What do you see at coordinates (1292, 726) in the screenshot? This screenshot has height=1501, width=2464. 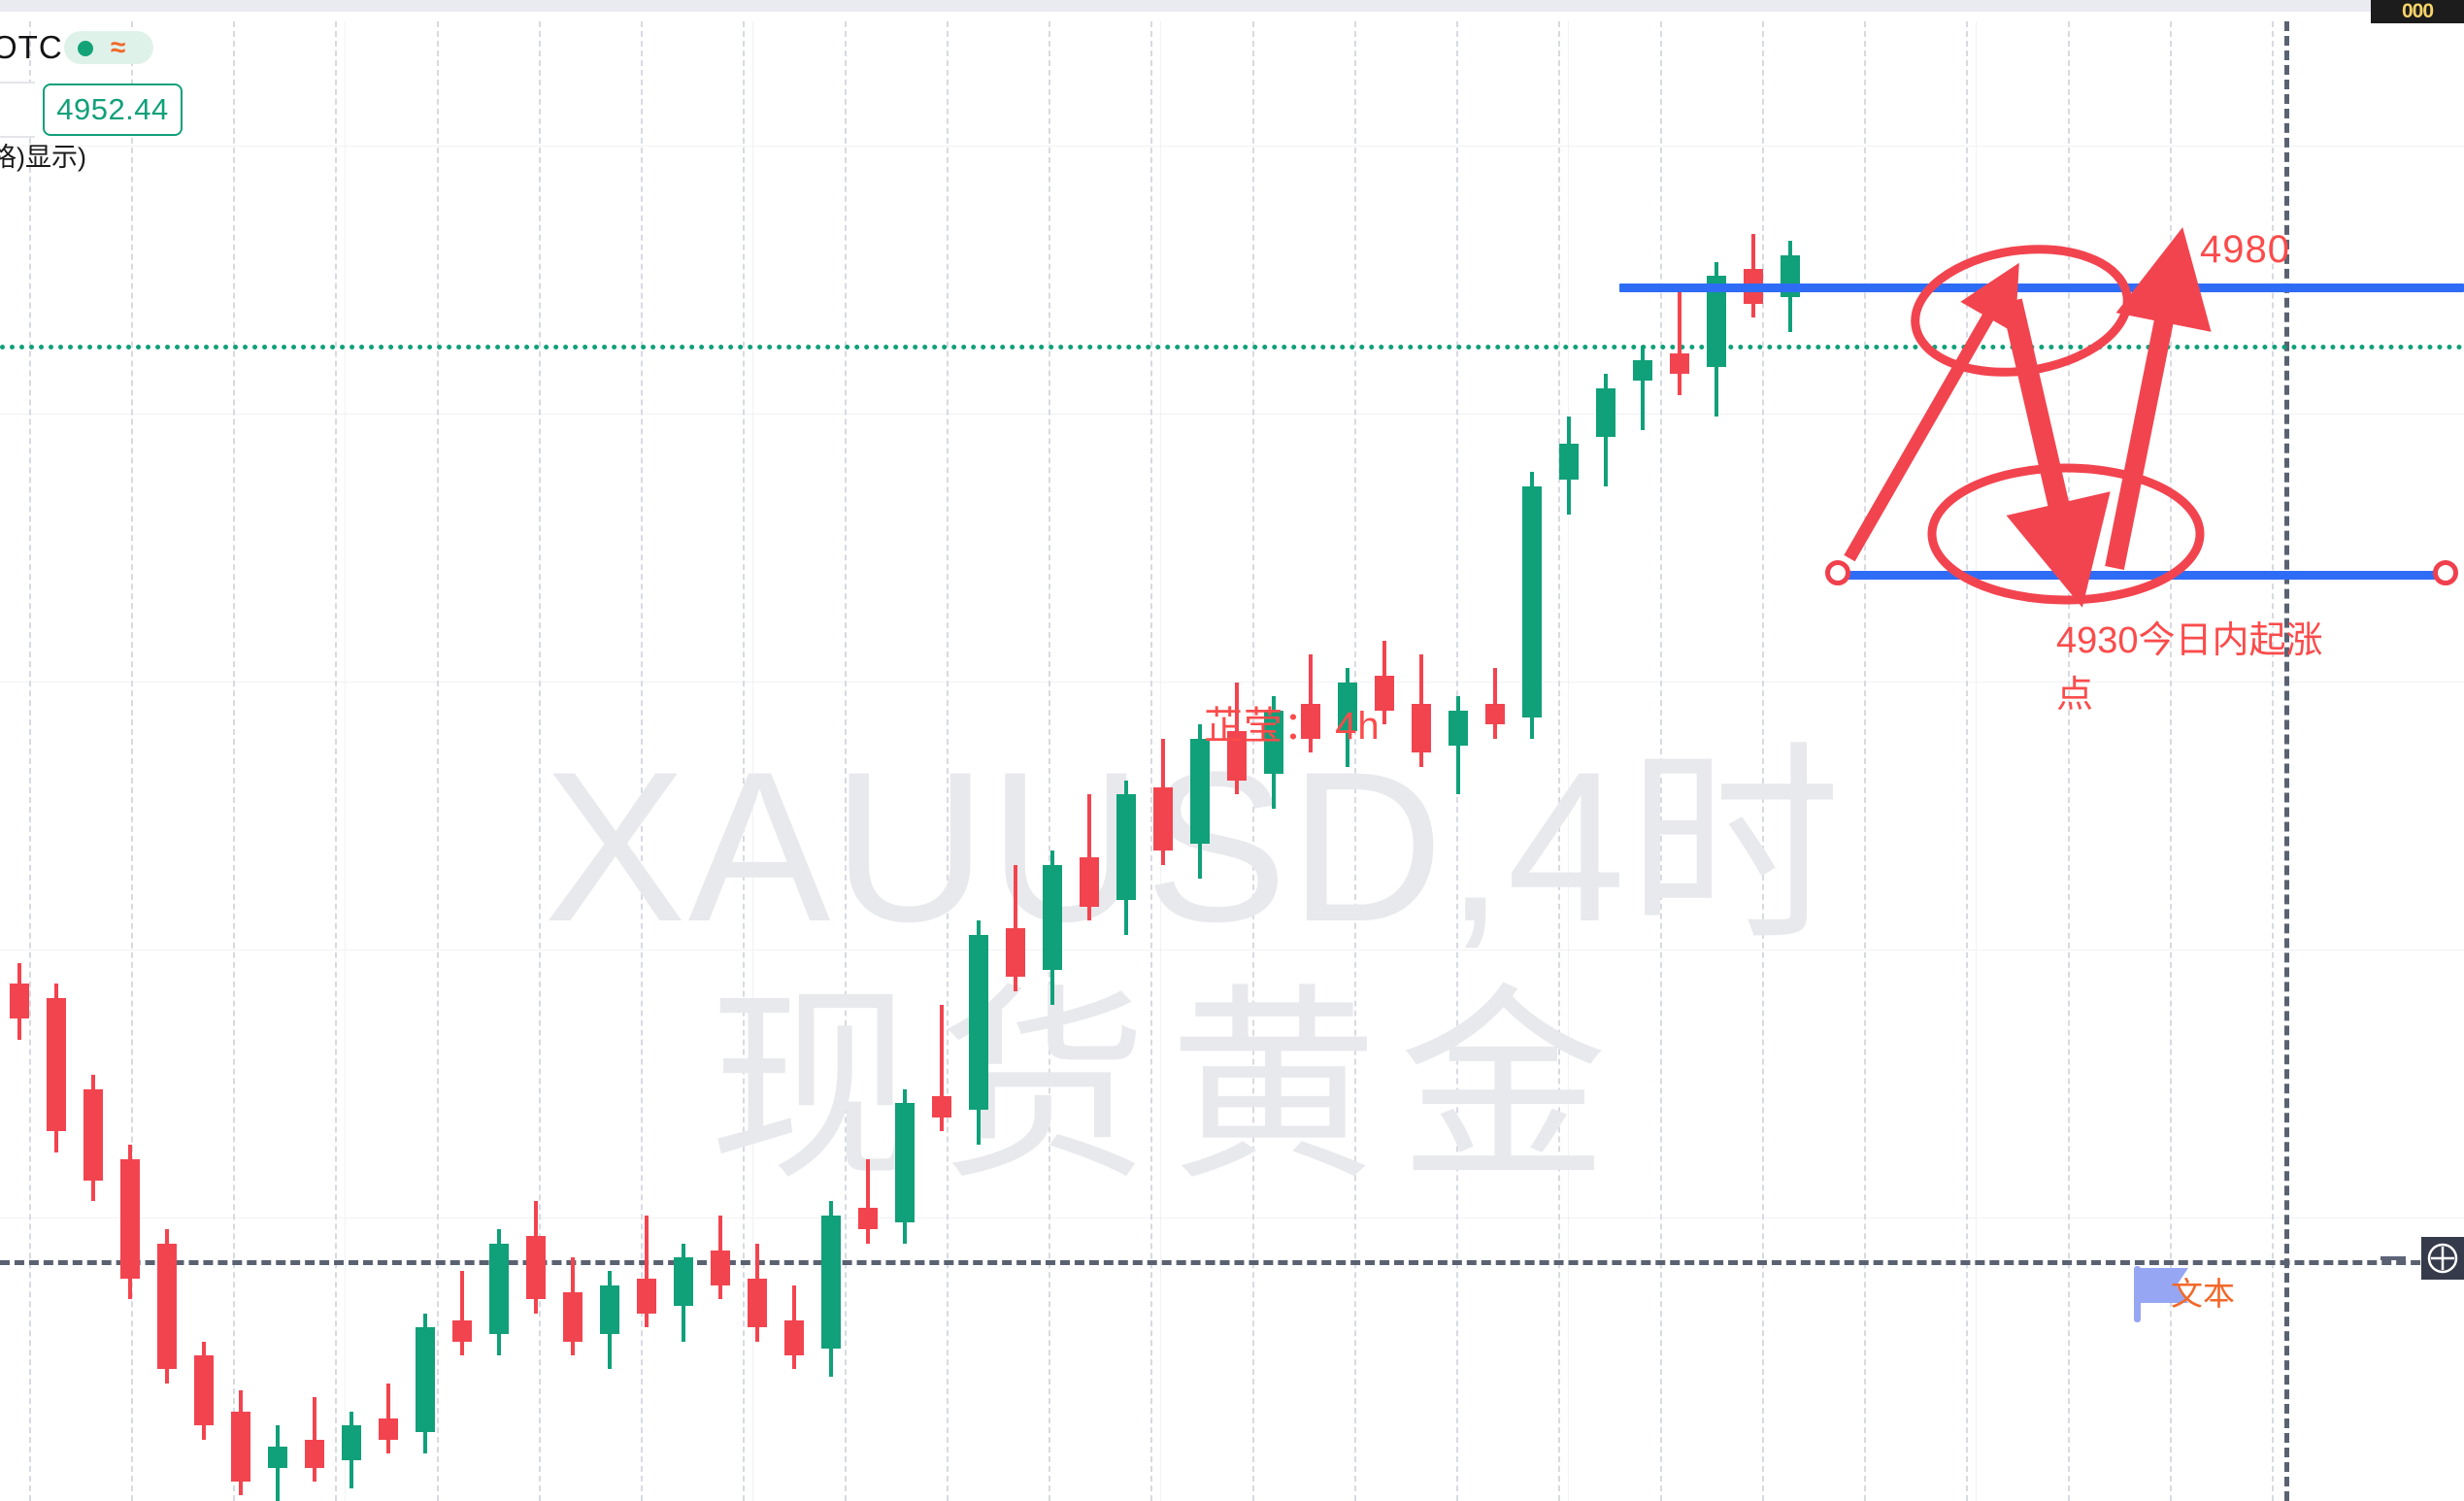 I see `author-timeframe-label: 芷莹： 4h` at bounding box center [1292, 726].